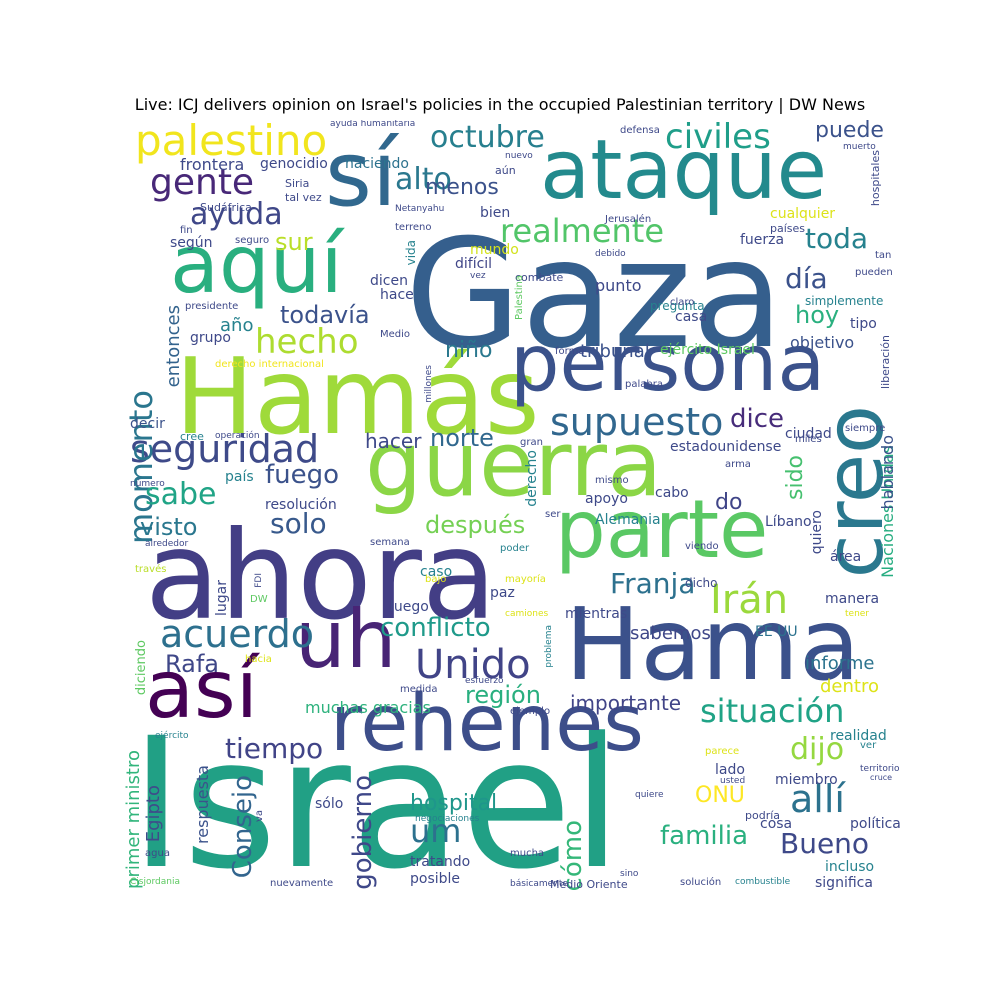  Describe the element at coordinates (389, 281) in the screenshot. I see `cloud-word: dicen` at that location.